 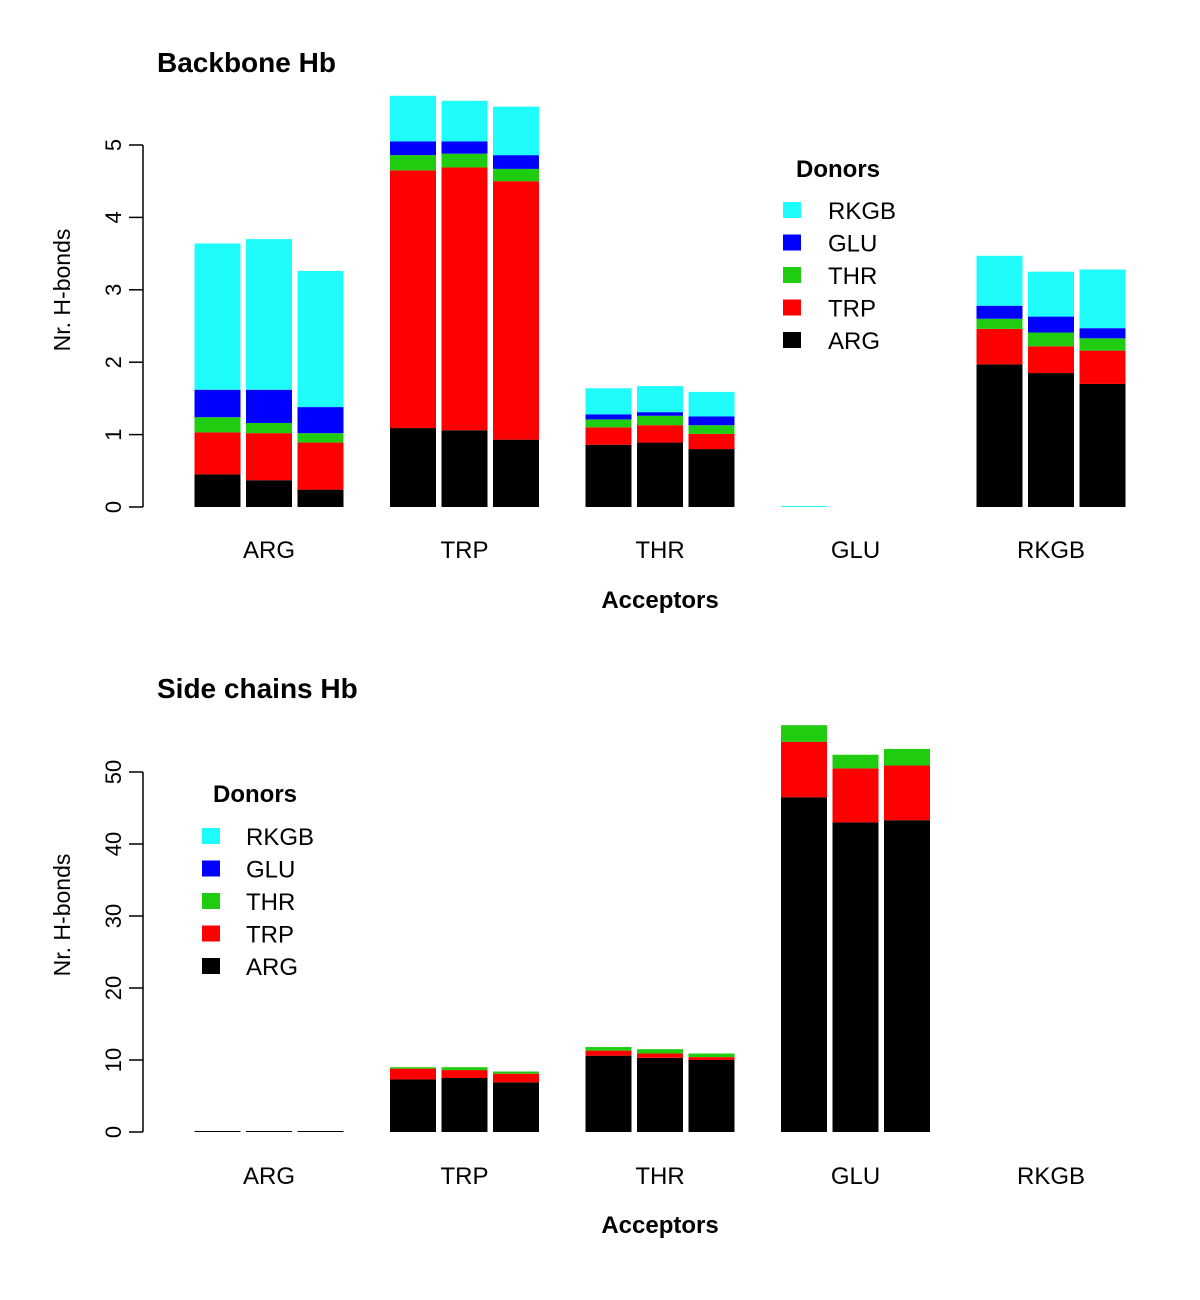 What do you see at coordinates (792, 340) in the screenshot?
I see `legend-swatch-arg` at bounding box center [792, 340].